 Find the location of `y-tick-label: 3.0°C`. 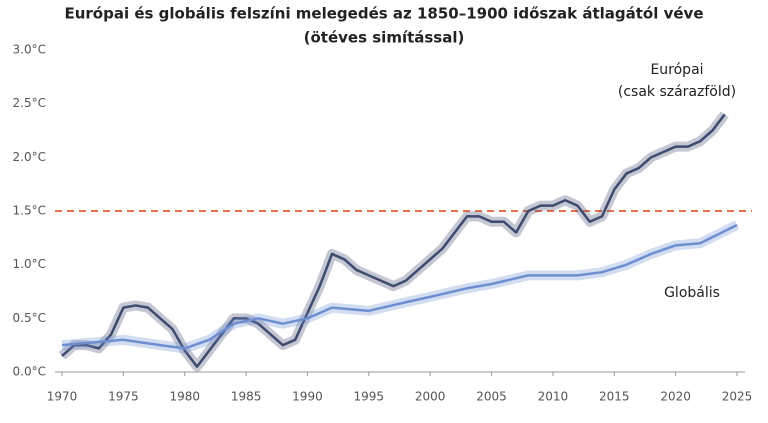

y-tick-label: 3.0°C is located at coordinates (29, 50).